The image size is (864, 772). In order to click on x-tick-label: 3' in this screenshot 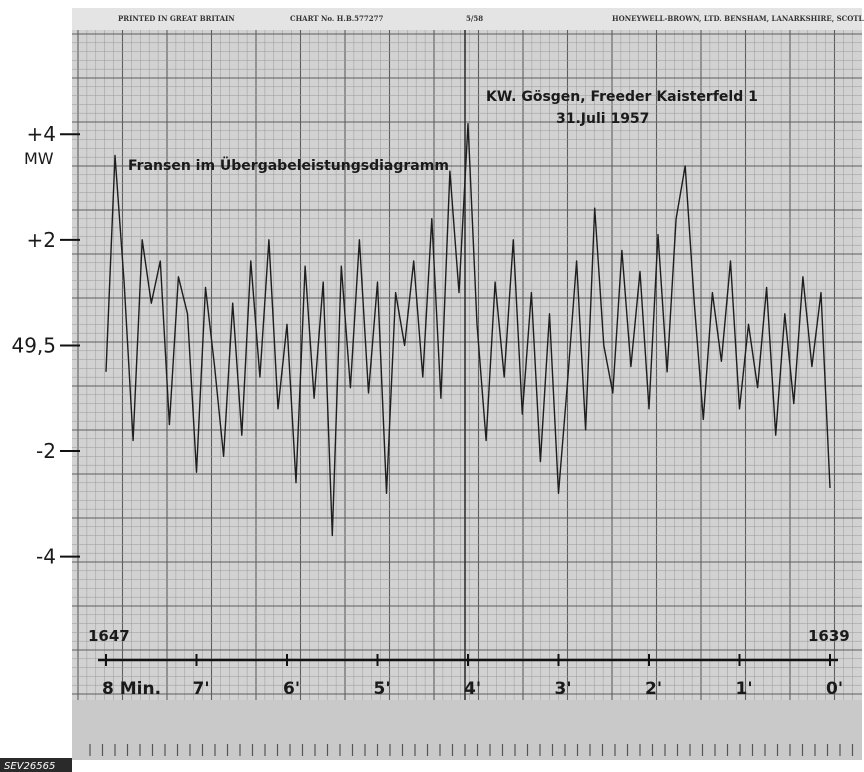, I will do `click(563, 689)`.